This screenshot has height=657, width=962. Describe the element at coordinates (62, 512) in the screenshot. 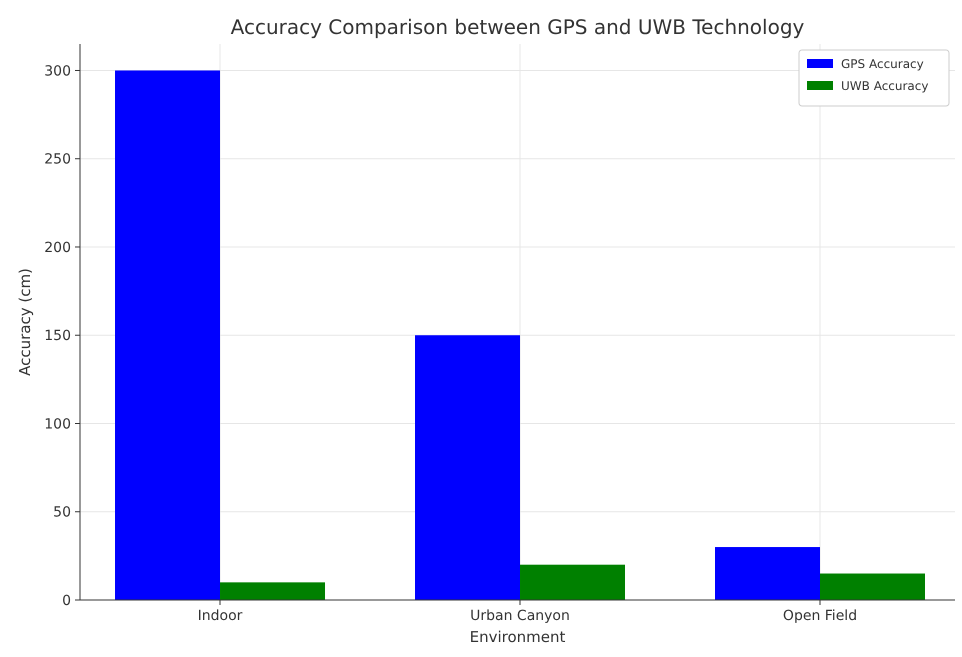

I see `y-tick-label: 50` at that location.